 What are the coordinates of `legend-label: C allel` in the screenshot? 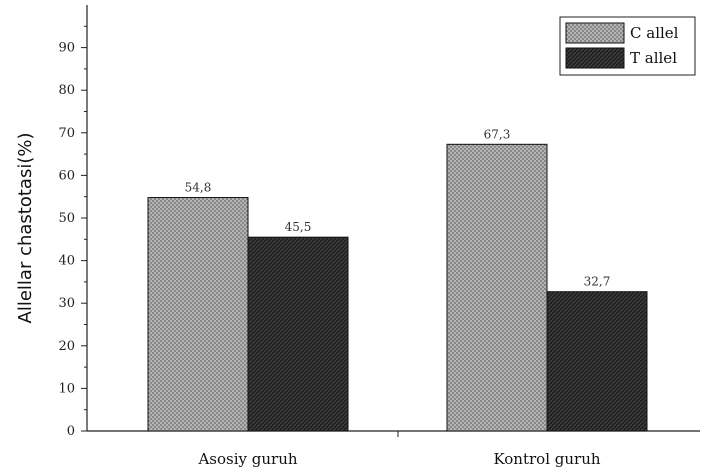 It's located at (654, 33).